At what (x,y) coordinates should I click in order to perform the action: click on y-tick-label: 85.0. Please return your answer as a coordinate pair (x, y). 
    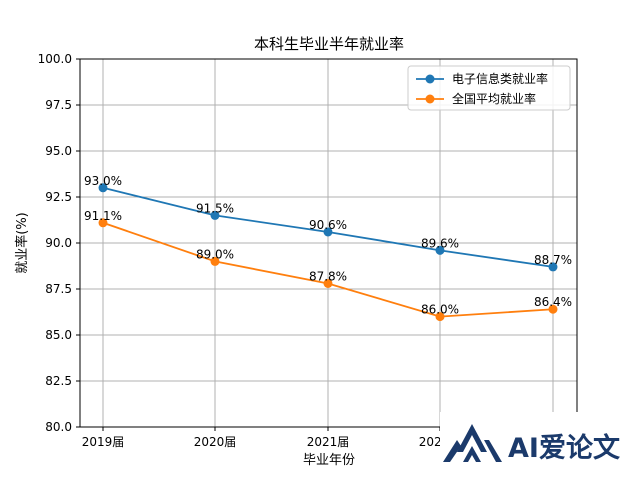
    Looking at the image, I should click on (58, 335).